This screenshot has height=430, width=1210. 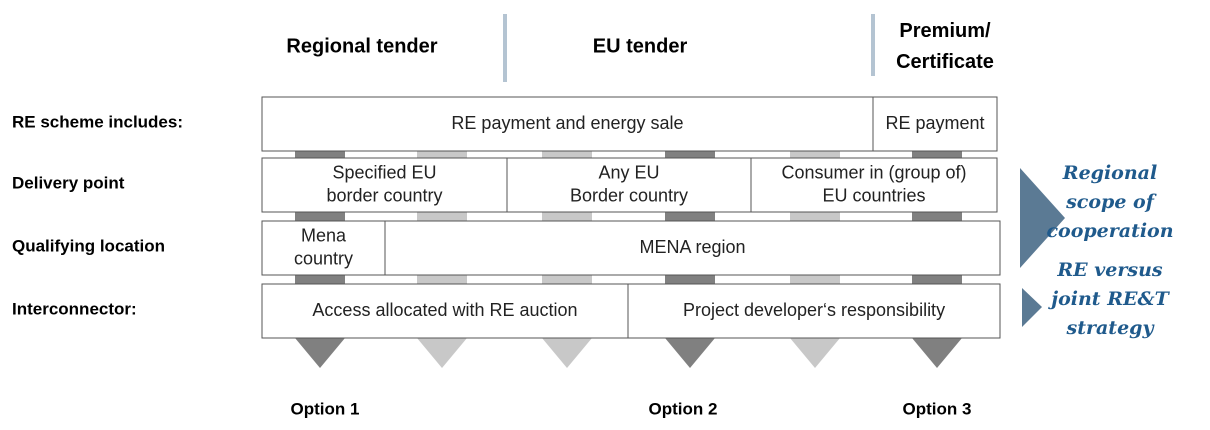 I want to click on cell-text: EU countries, so click(x=873, y=195).